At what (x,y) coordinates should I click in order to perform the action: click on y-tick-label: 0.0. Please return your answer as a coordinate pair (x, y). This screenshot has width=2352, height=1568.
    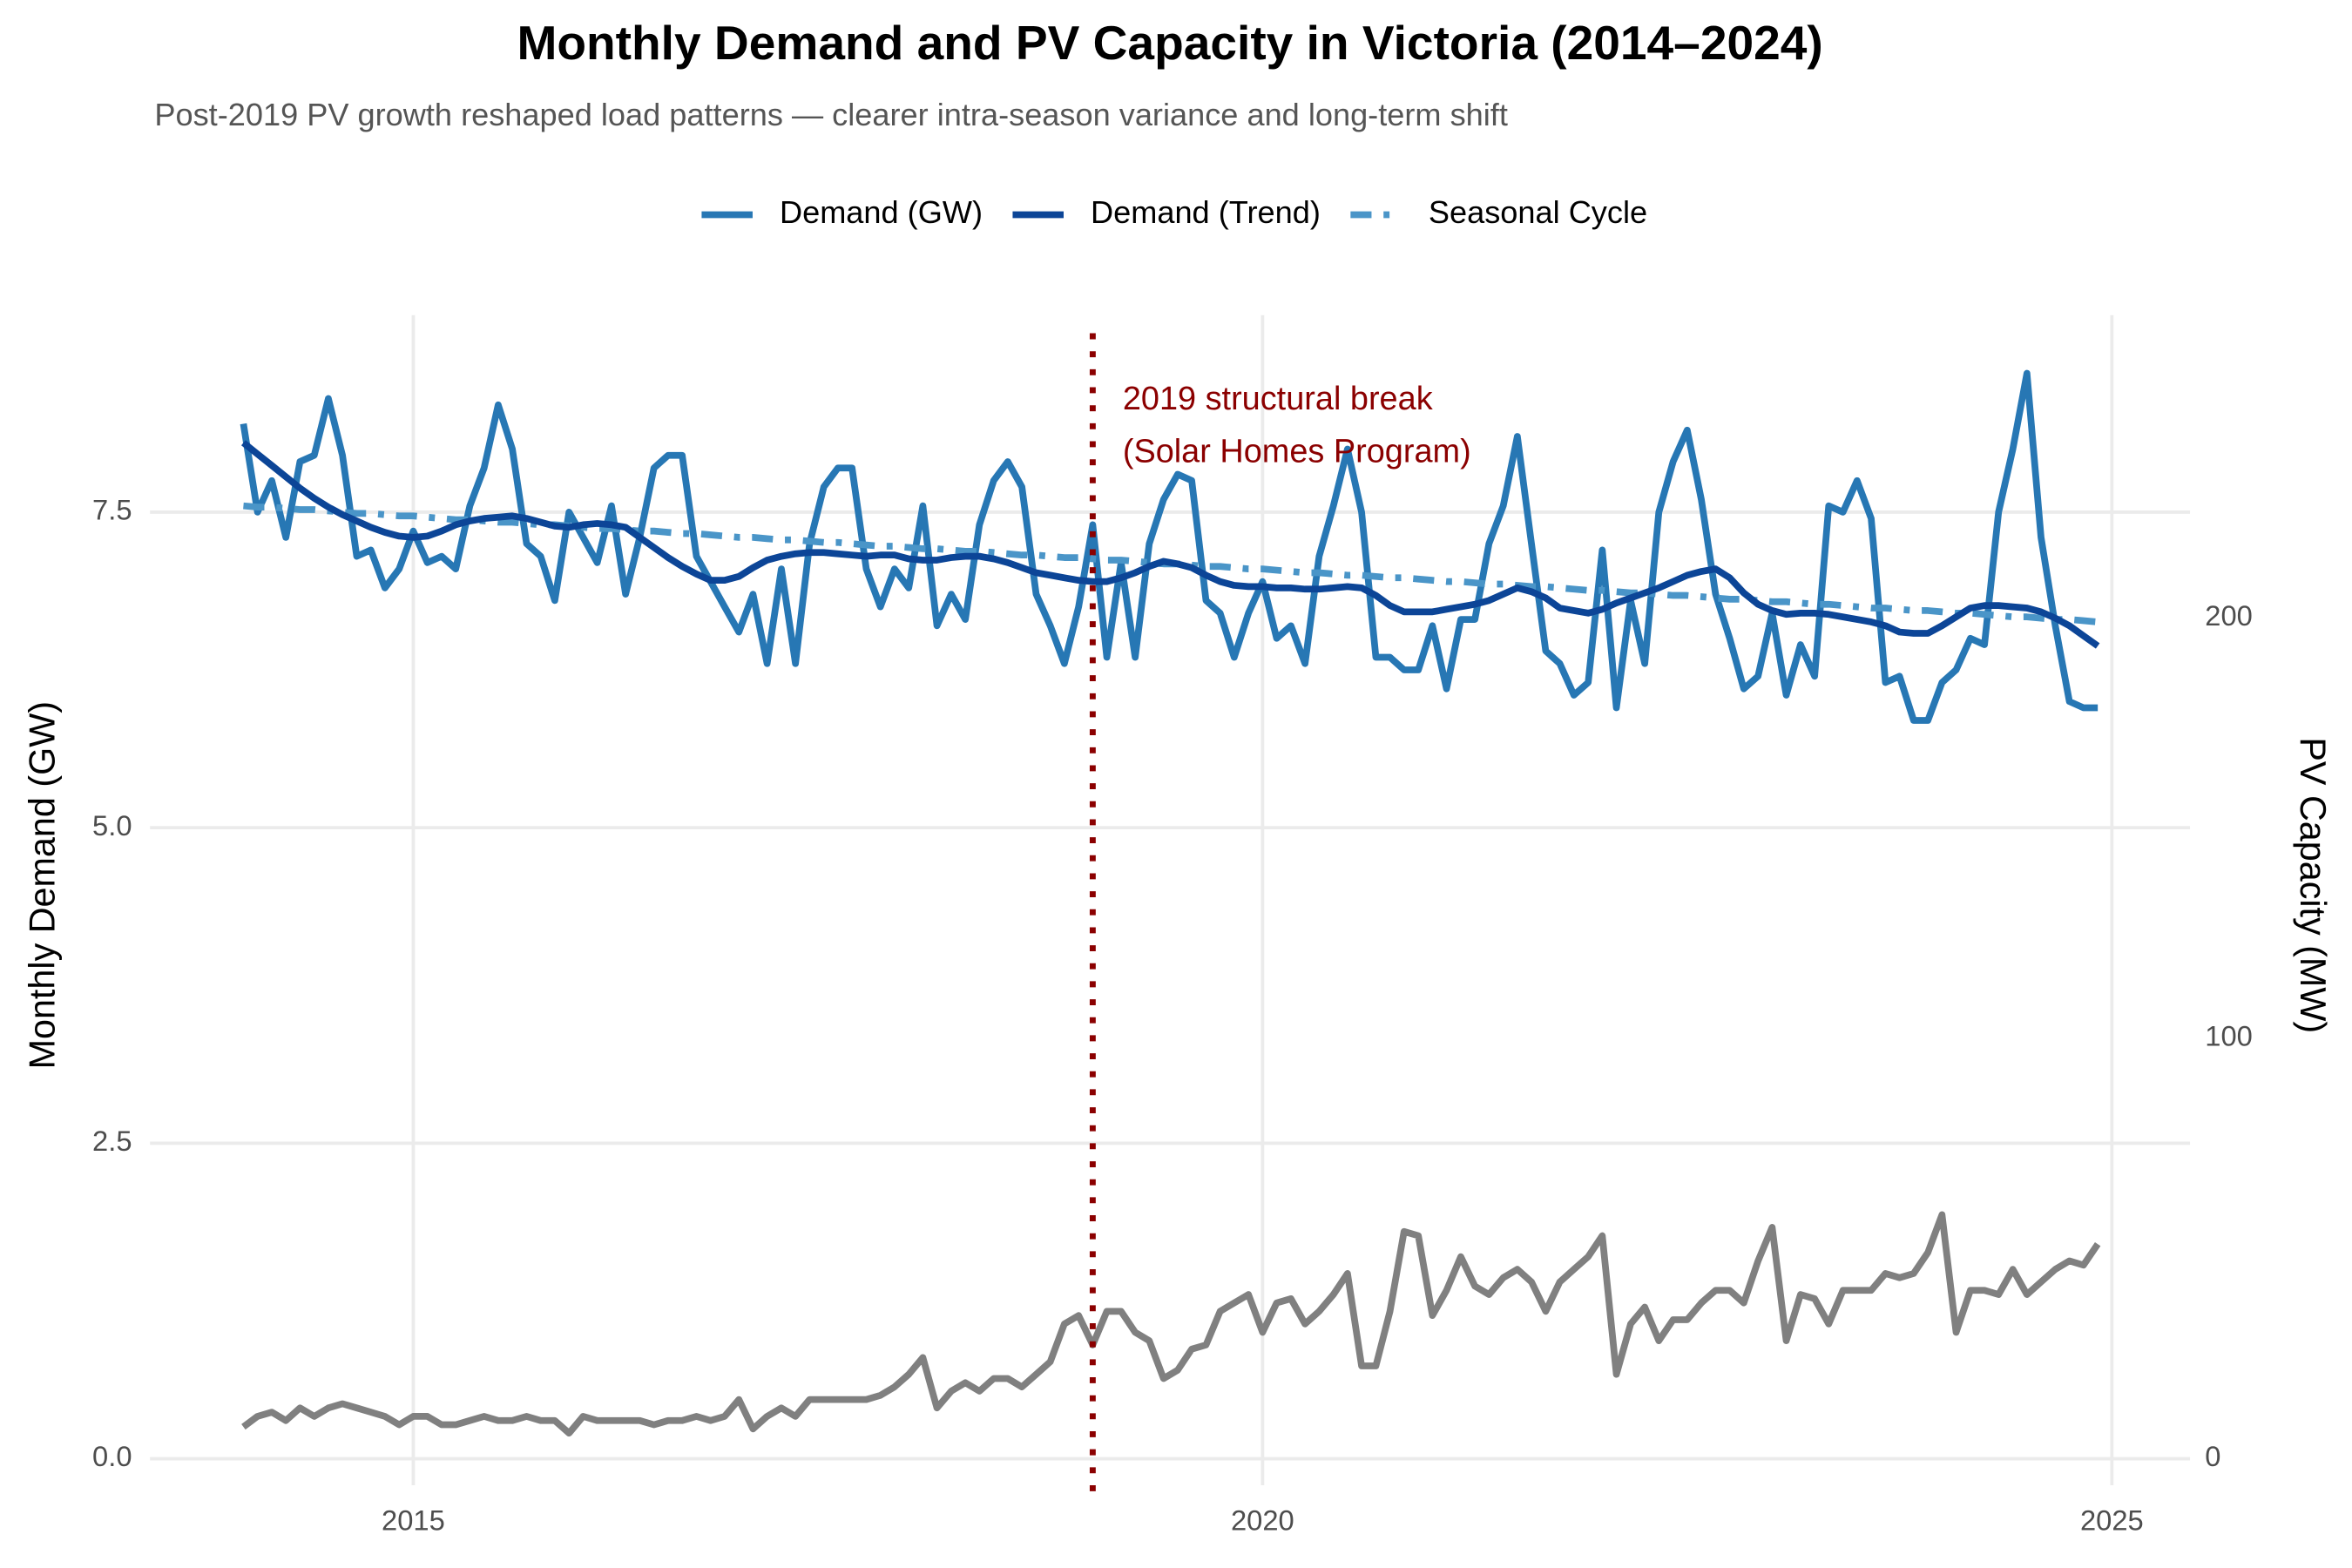
    Looking at the image, I should click on (112, 1456).